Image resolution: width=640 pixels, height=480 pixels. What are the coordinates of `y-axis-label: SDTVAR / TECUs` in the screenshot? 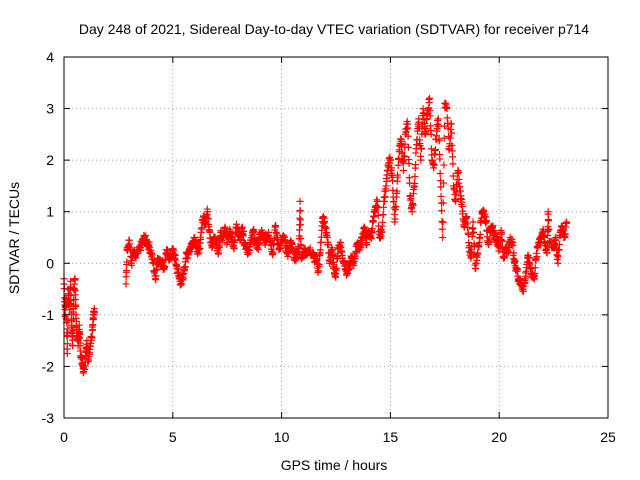 It's located at (14, 238).